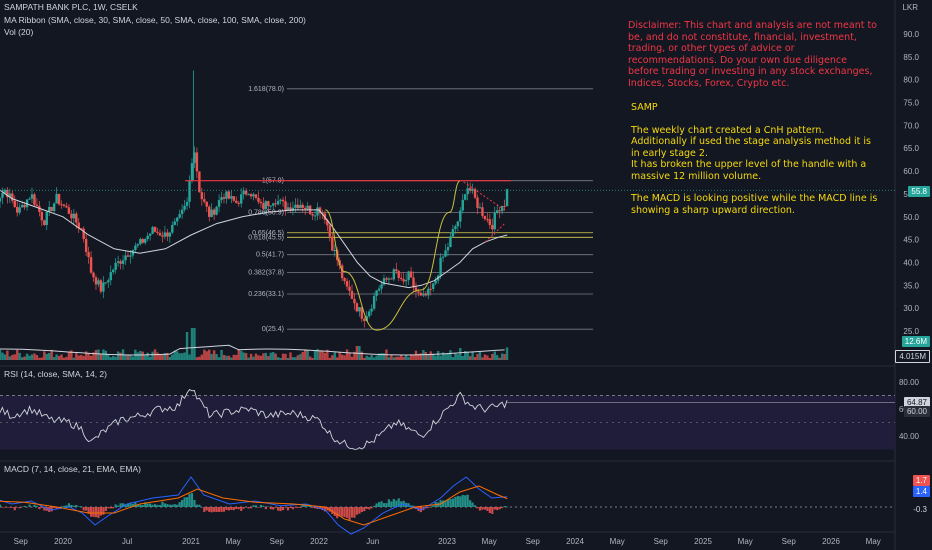 The height and width of the screenshot is (550, 932). I want to click on time-tick-label: 2022, so click(319, 541).